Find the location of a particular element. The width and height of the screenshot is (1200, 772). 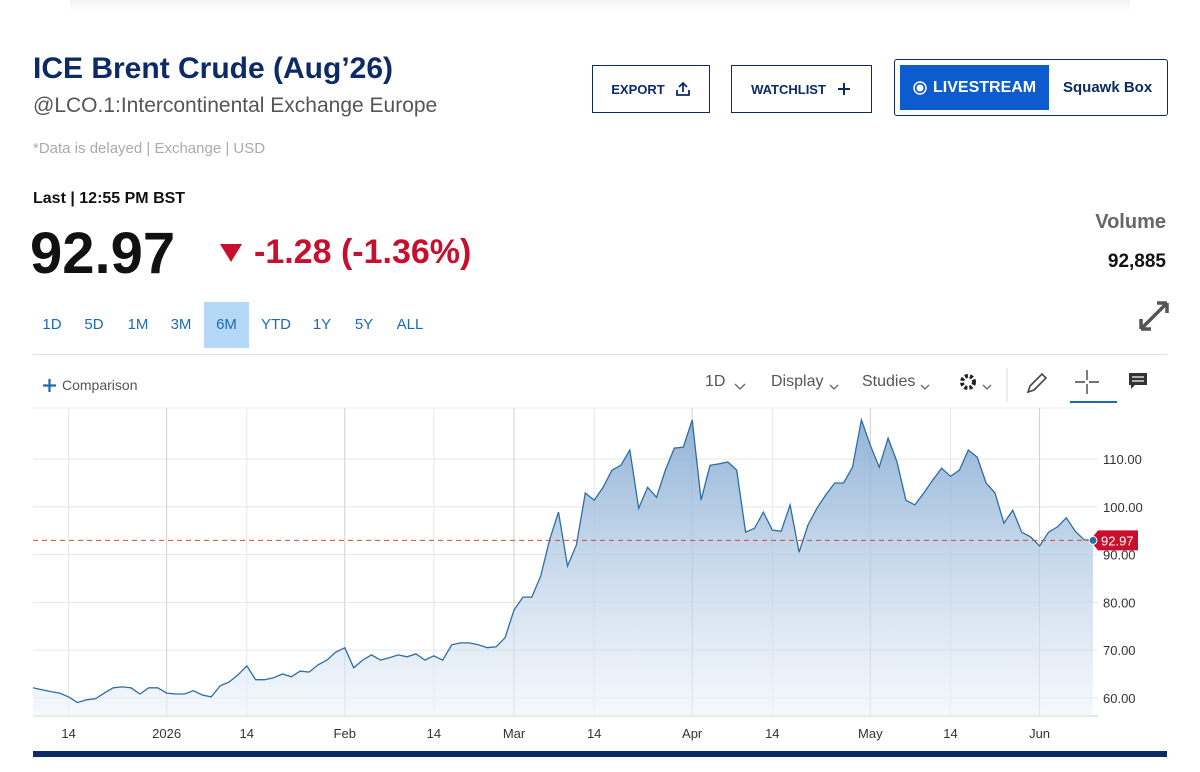

export-icon is located at coordinates (682, 88).